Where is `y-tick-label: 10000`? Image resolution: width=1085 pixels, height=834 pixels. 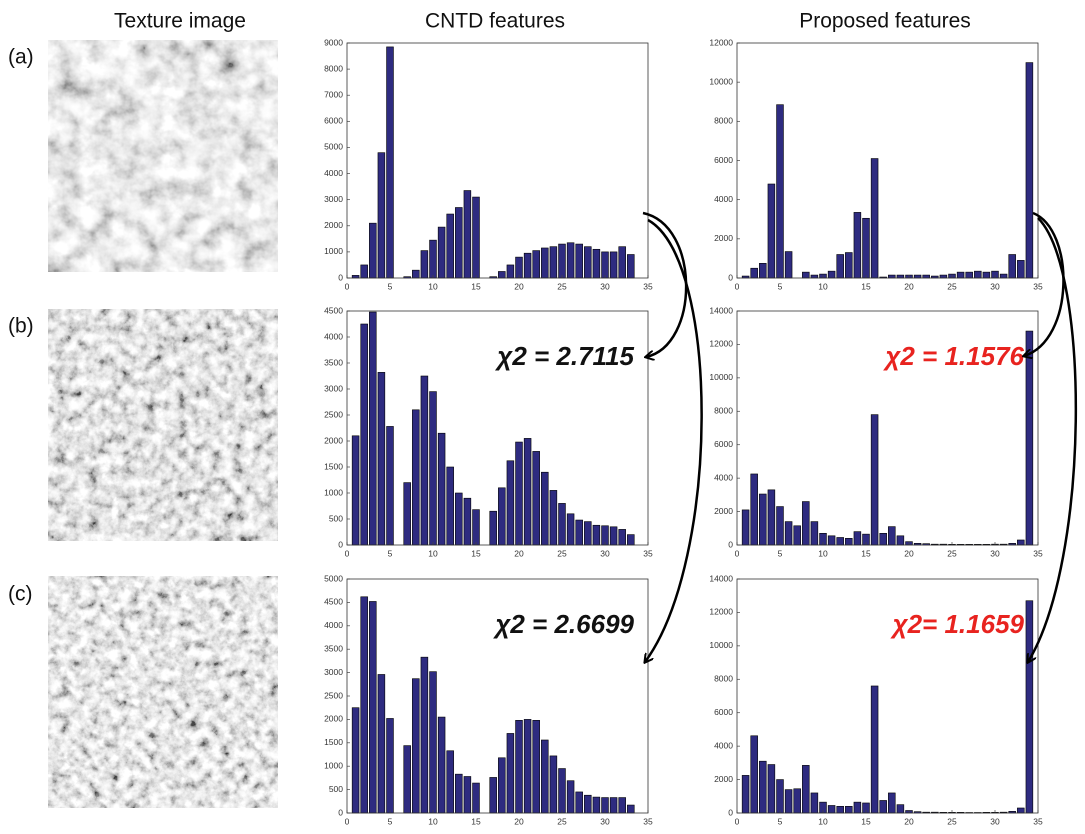 y-tick-label: 10000 is located at coordinates (721, 645).